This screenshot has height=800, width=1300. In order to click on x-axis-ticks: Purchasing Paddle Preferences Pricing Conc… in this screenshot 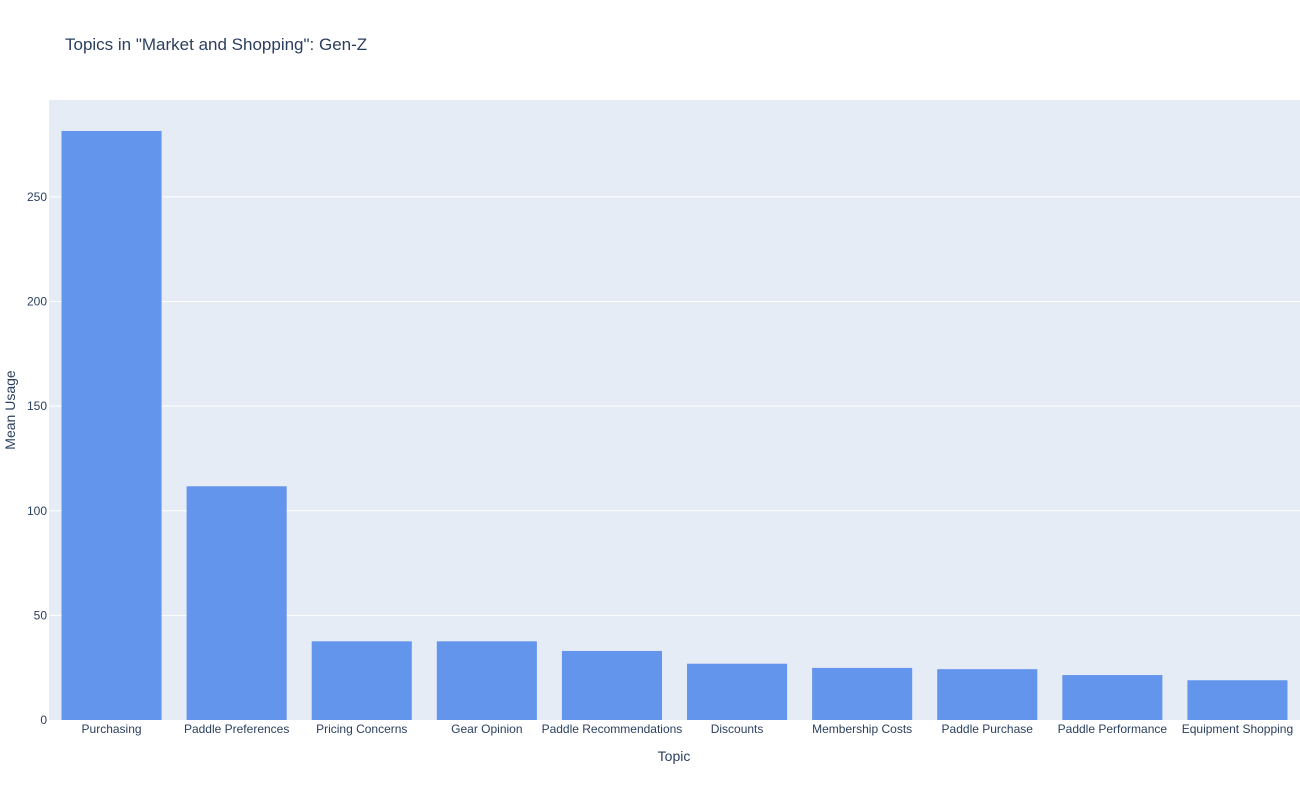, I will do `click(688, 729)`.